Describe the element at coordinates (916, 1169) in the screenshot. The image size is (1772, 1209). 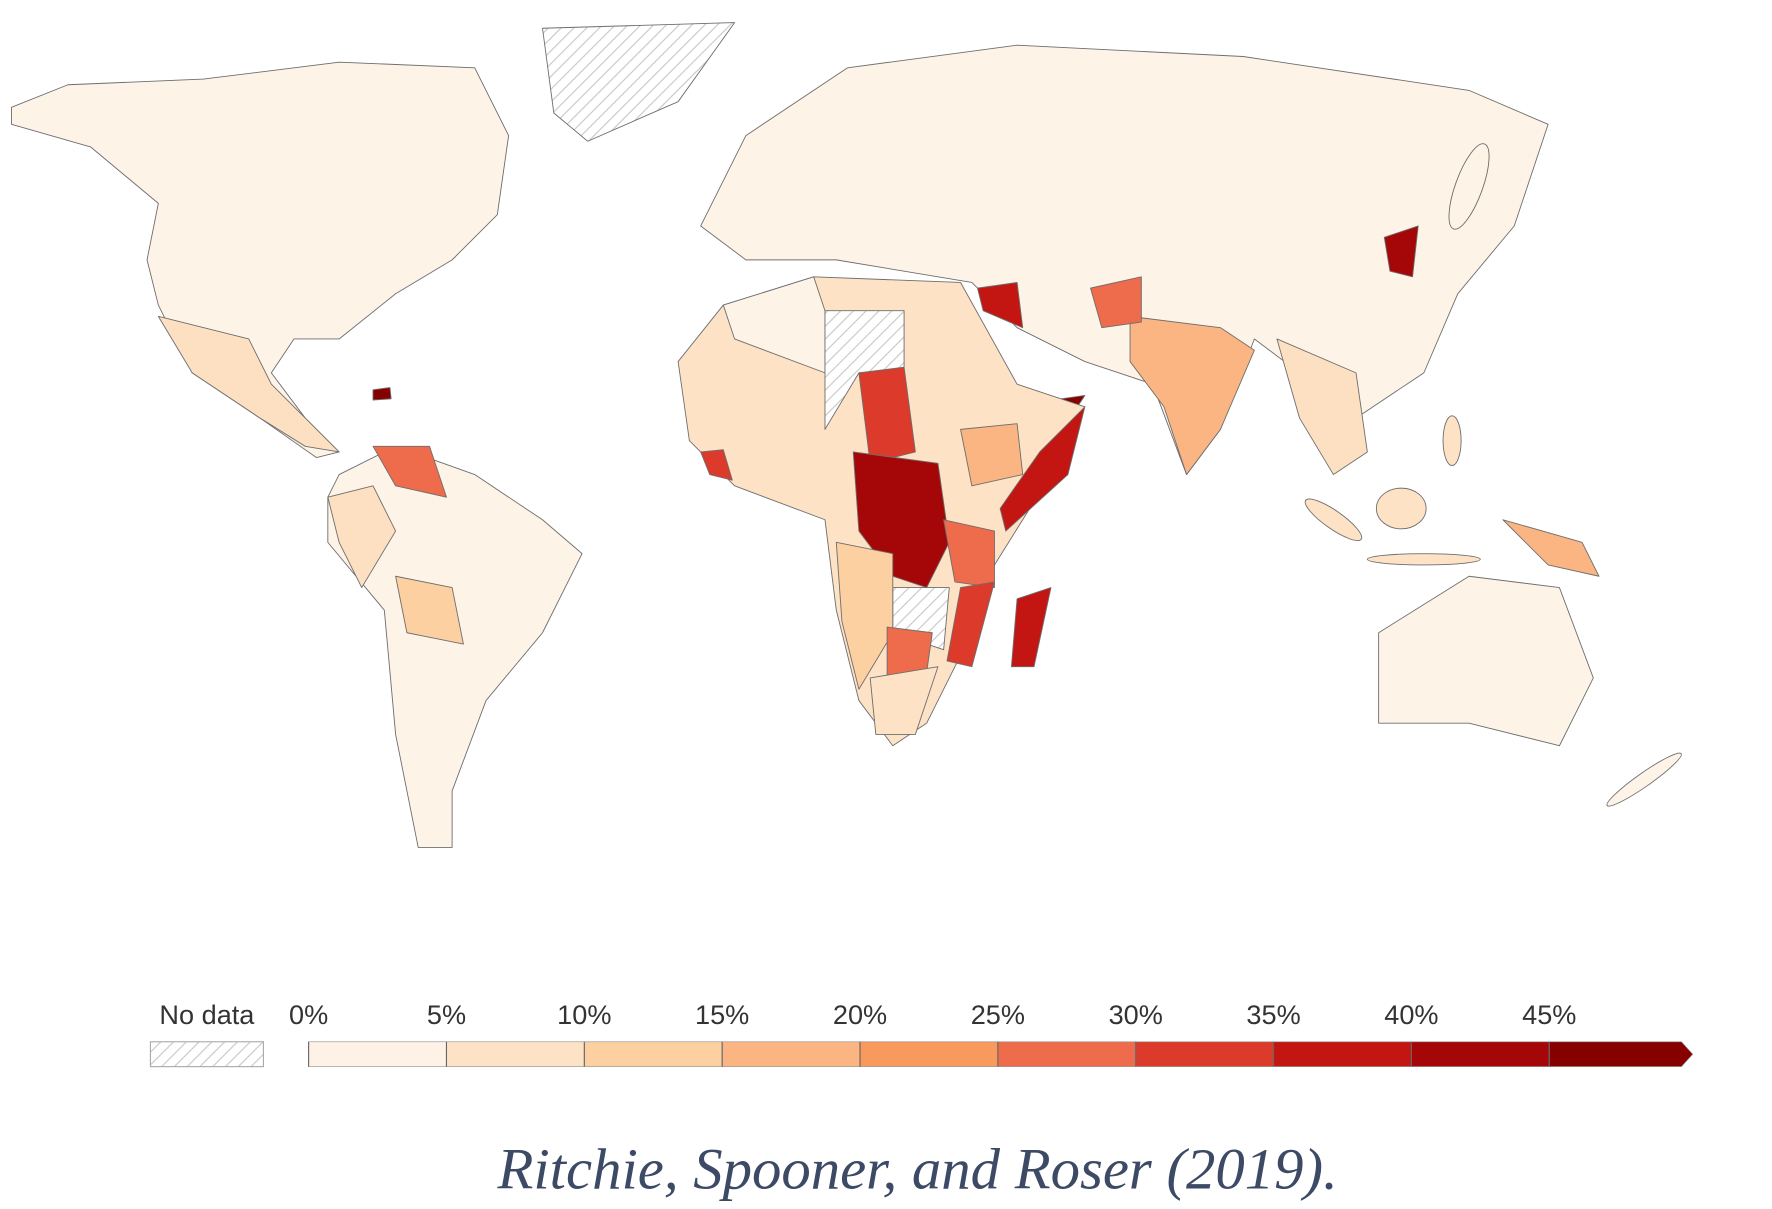
I see `caption: Ritchie, Spooner, and Roser (2019).` at that location.